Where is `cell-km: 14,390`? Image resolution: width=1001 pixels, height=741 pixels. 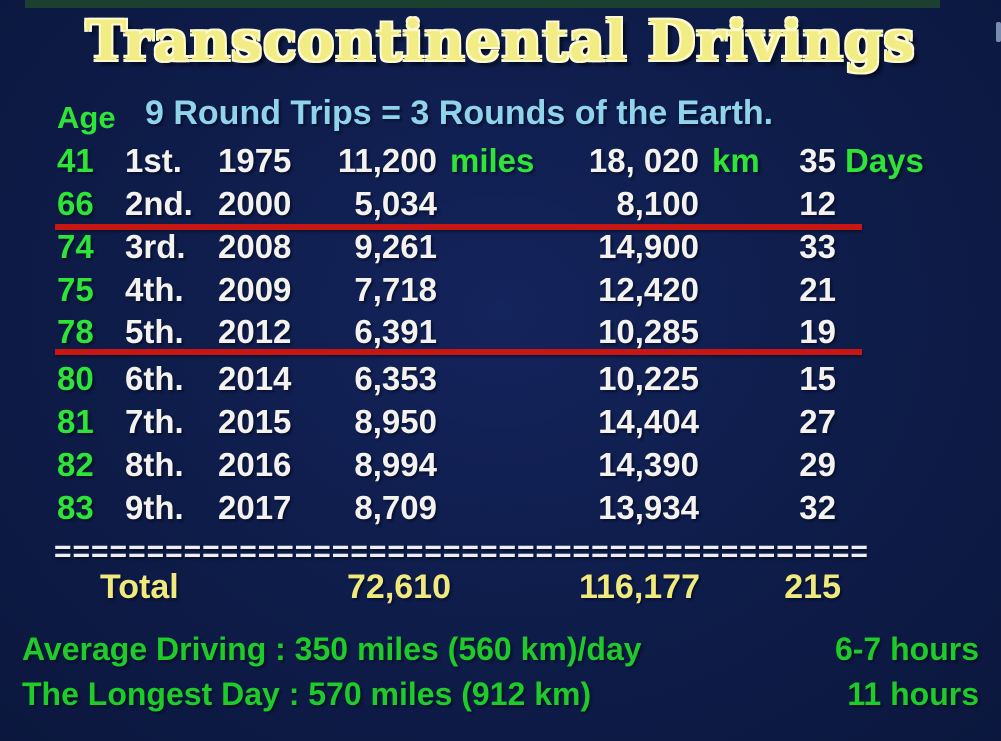 cell-km: 14,390 is located at coordinates (648, 464).